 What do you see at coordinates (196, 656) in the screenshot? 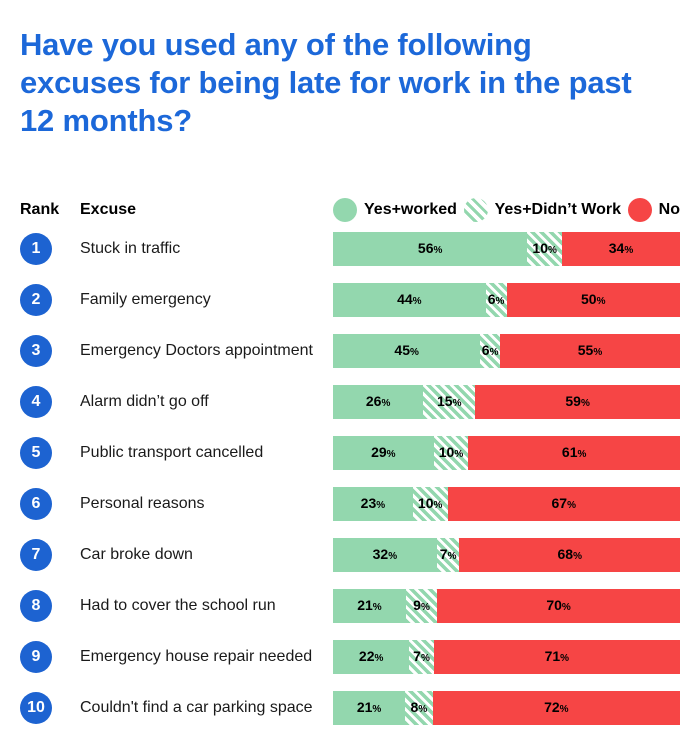
I see `excuse-label: Emergency house repair needed` at bounding box center [196, 656].